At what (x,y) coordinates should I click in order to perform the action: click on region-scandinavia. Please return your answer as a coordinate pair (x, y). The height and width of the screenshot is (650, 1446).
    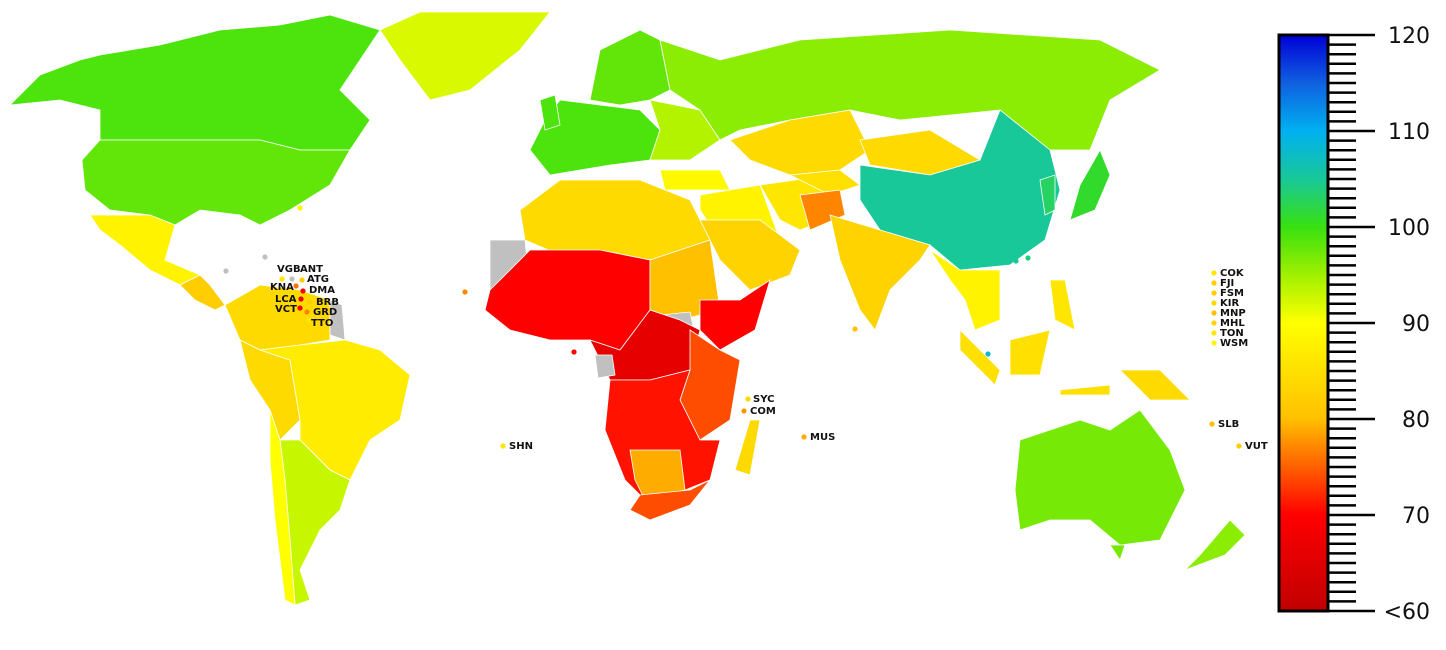
    Looking at the image, I should click on (630, 67).